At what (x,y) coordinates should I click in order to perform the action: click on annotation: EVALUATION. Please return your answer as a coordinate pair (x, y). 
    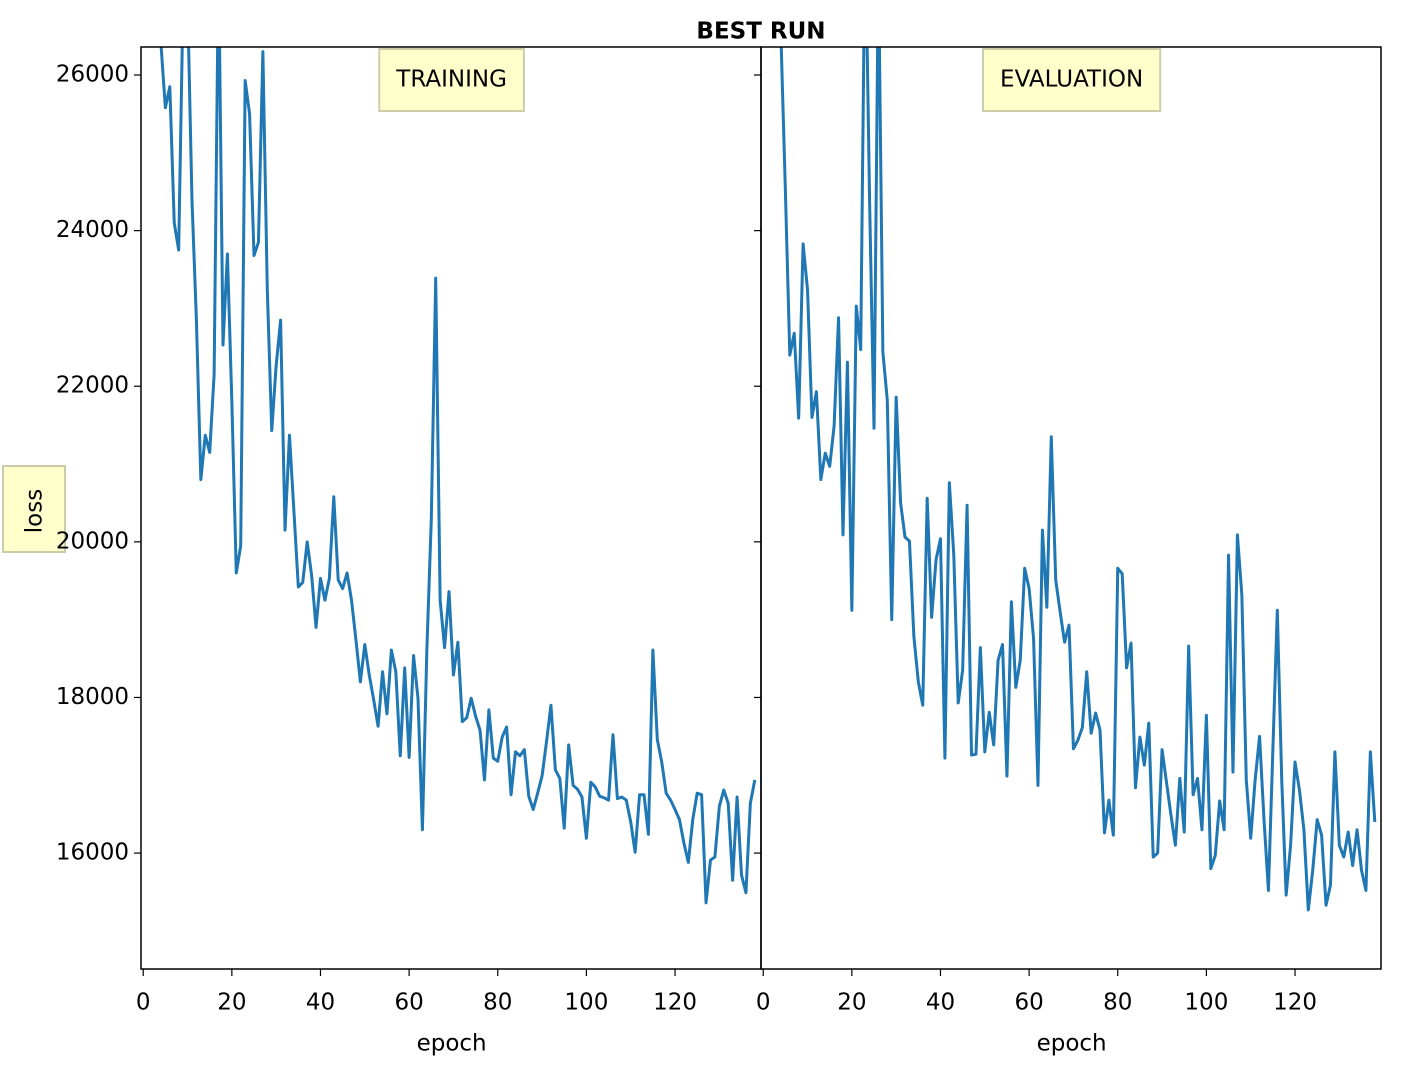
    Looking at the image, I should click on (1071, 80).